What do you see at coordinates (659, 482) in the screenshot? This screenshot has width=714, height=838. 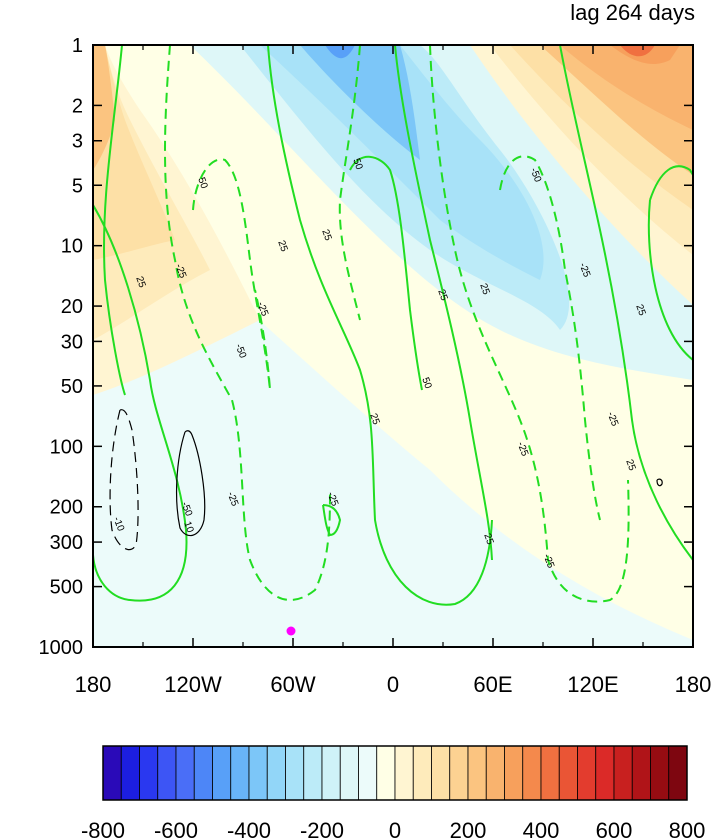 I see `black-contour-small` at bounding box center [659, 482].